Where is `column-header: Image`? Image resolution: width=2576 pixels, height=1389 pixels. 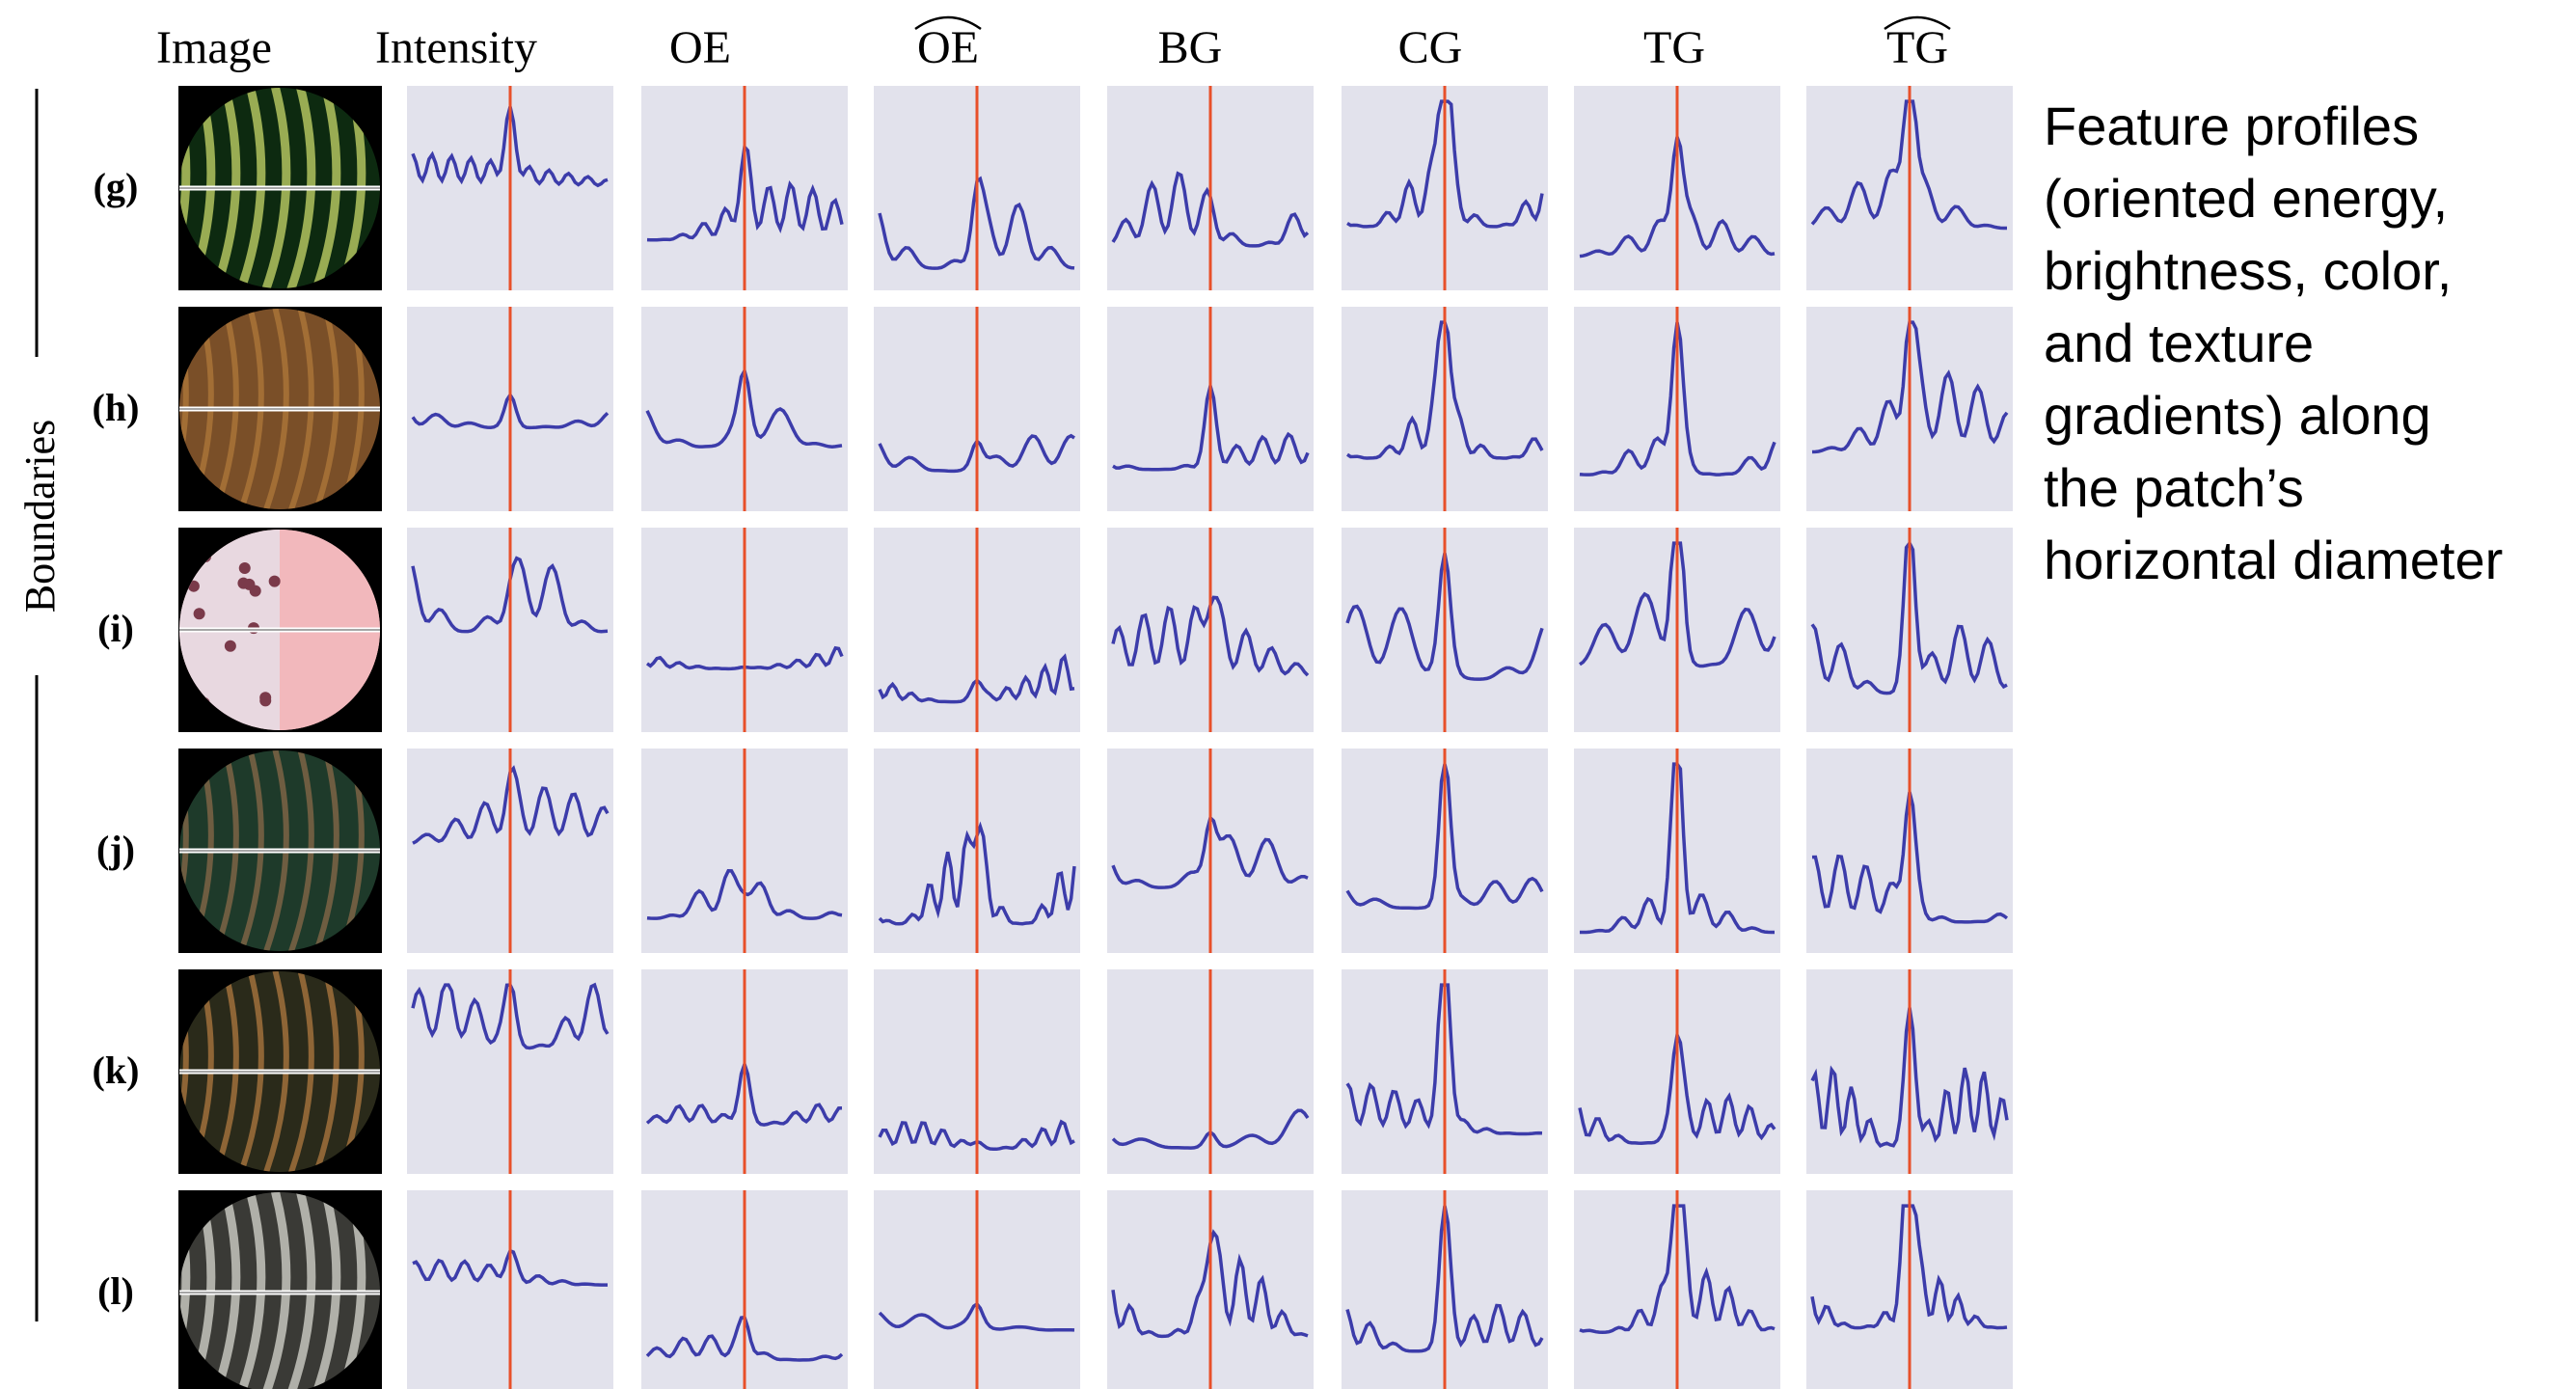 column-header: Image is located at coordinates (214, 48).